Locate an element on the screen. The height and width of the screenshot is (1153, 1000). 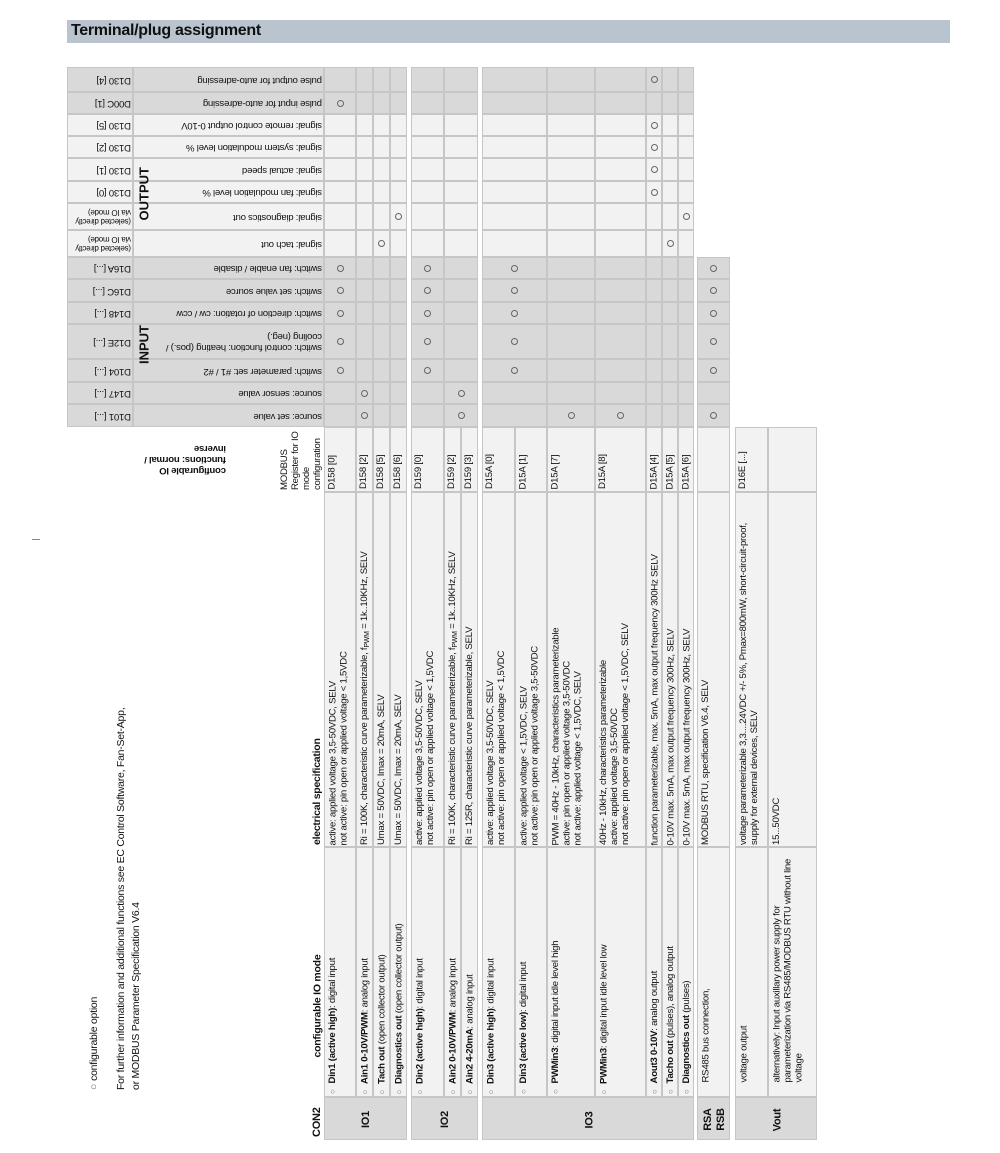
output-row-label: signal: fan modulation level % is located at coordinates (228, 192).